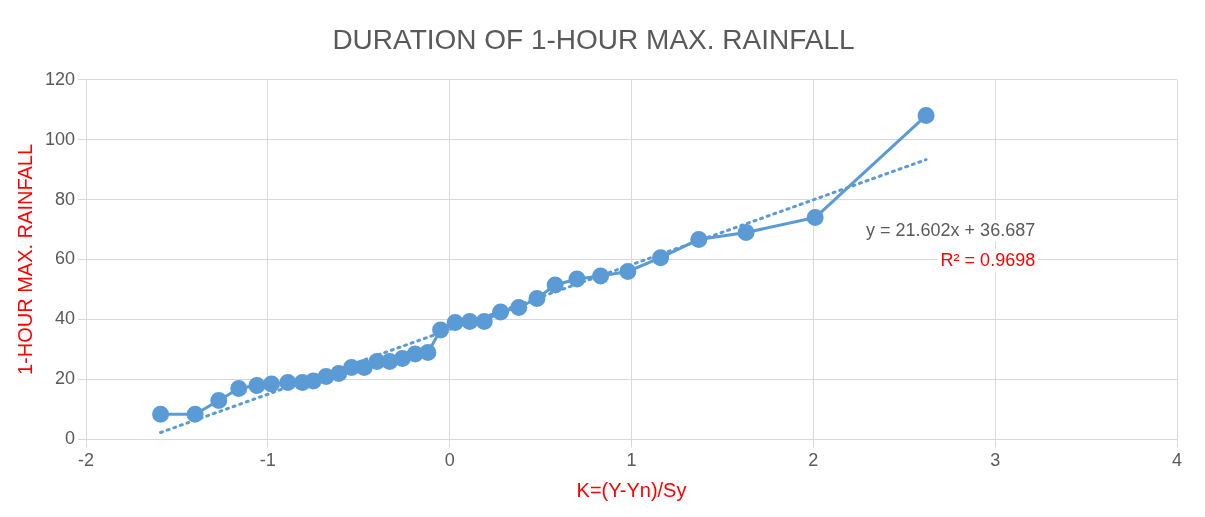 Image resolution: width=1205 pixels, height=517 pixels. I want to click on y-tick-label: 60, so click(65, 258).